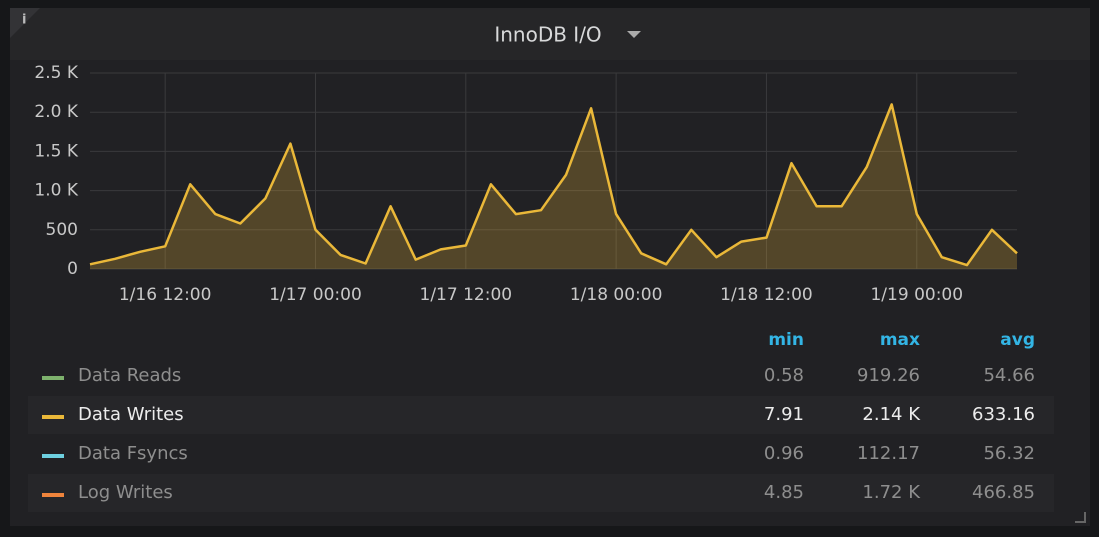 This screenshot has height=537, width=1099. Describe the element at coordinates (129, 375) in the screenshot. I see `legend-name: Data Reads` at that location.